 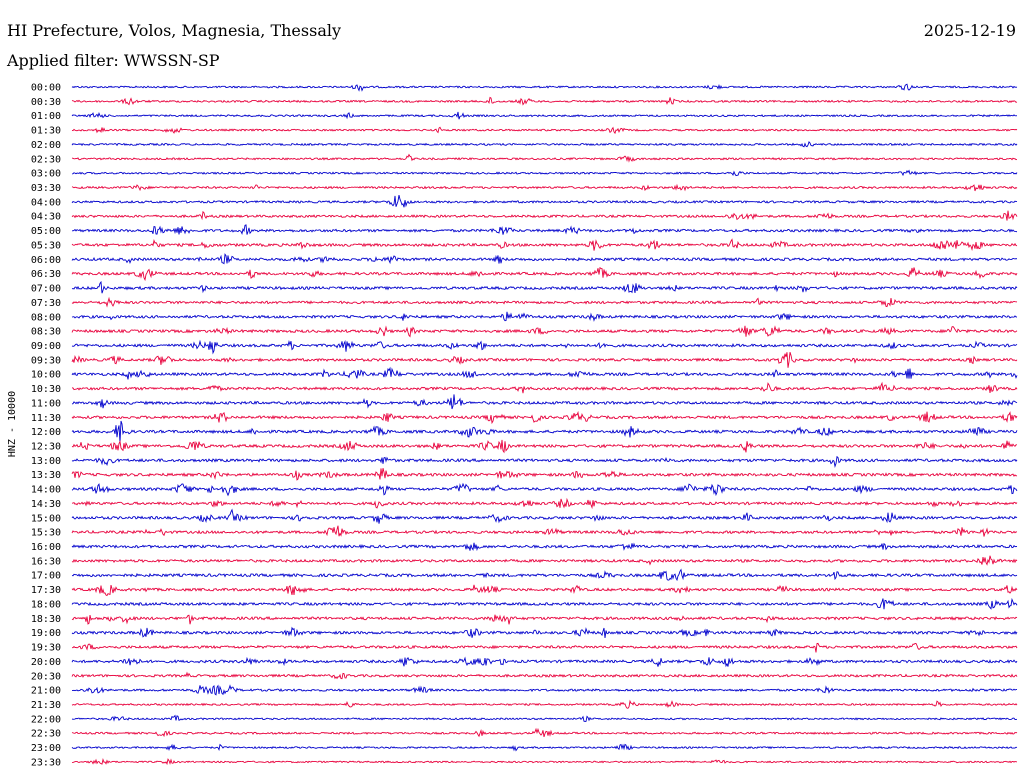 I want to click on time-label: 22:30, so click(x=46, y=734).